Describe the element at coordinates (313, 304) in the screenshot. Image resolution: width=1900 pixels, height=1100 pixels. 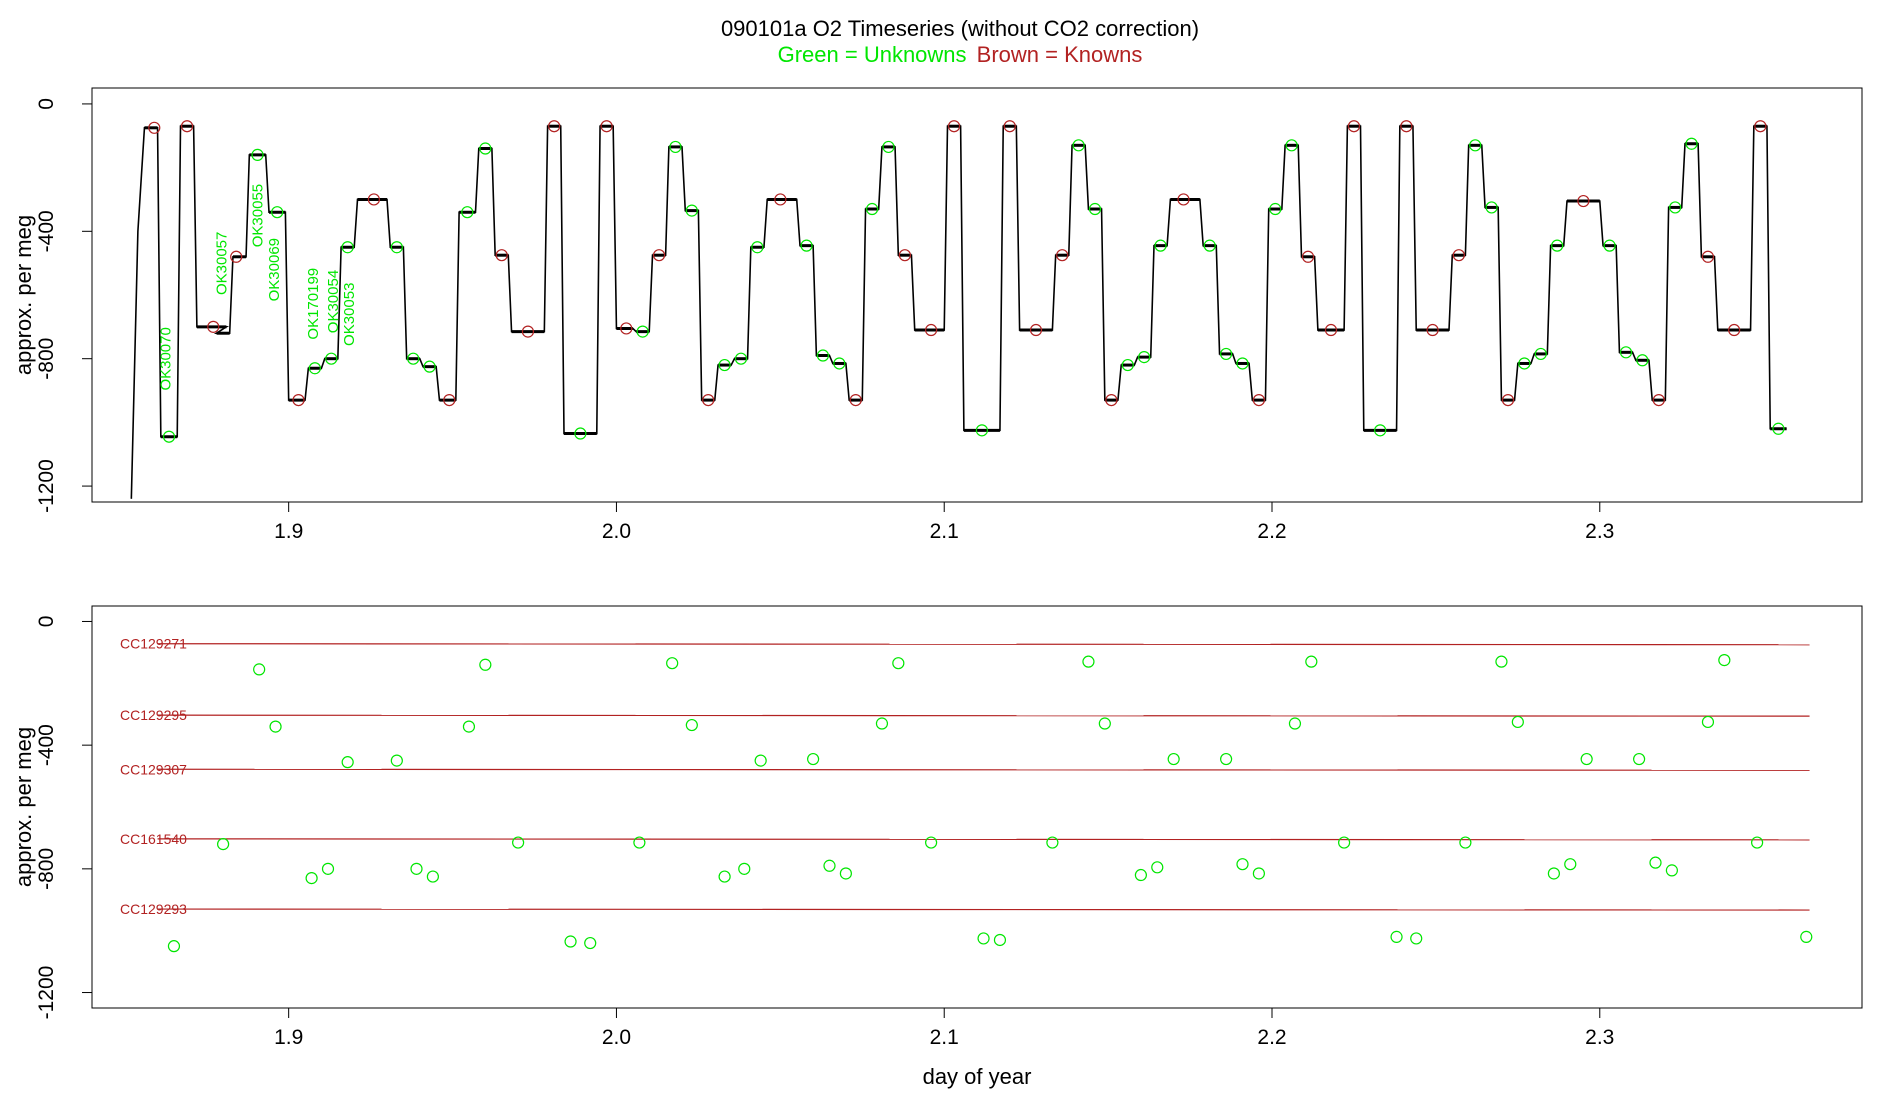
I see `tank-annotation: OK170199` at that location.